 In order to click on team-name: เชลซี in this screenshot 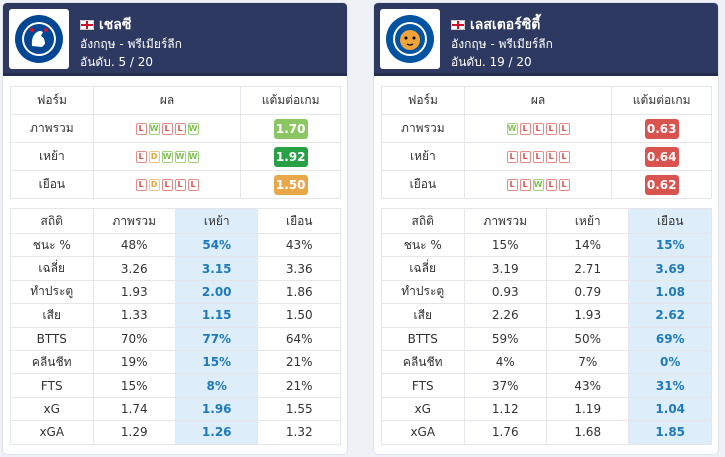, I will do `click(115, 25)`.